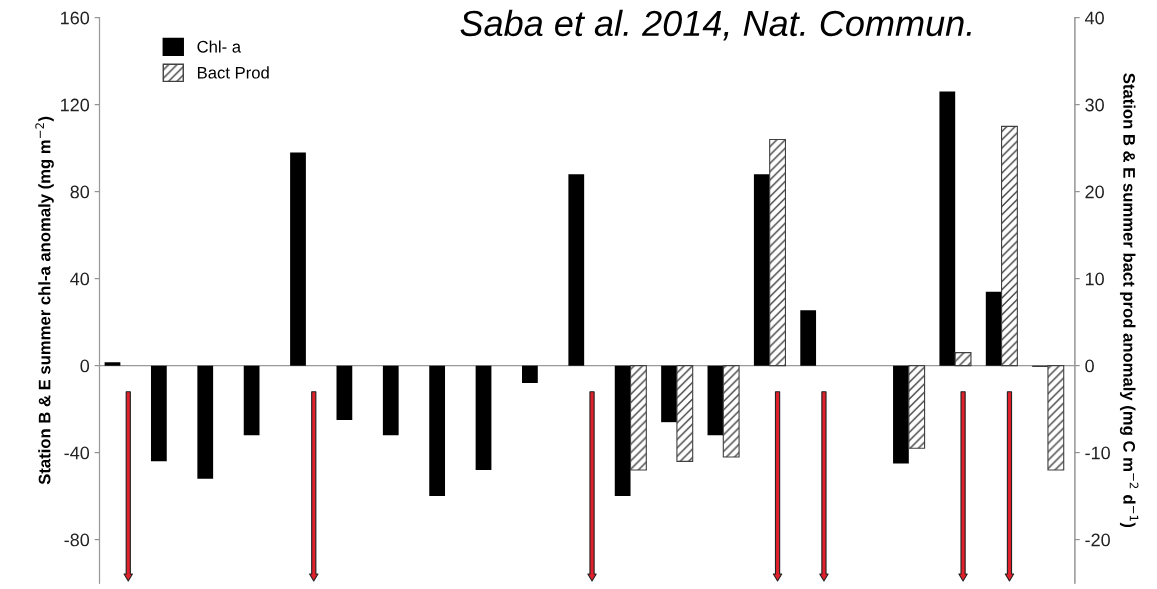 The height and width of the screenshot is (589, 1157). What do you see at coordinates (75, 18) in the screenshot?
I see `y-tick-label: 160` at bounding box center [75, 18].